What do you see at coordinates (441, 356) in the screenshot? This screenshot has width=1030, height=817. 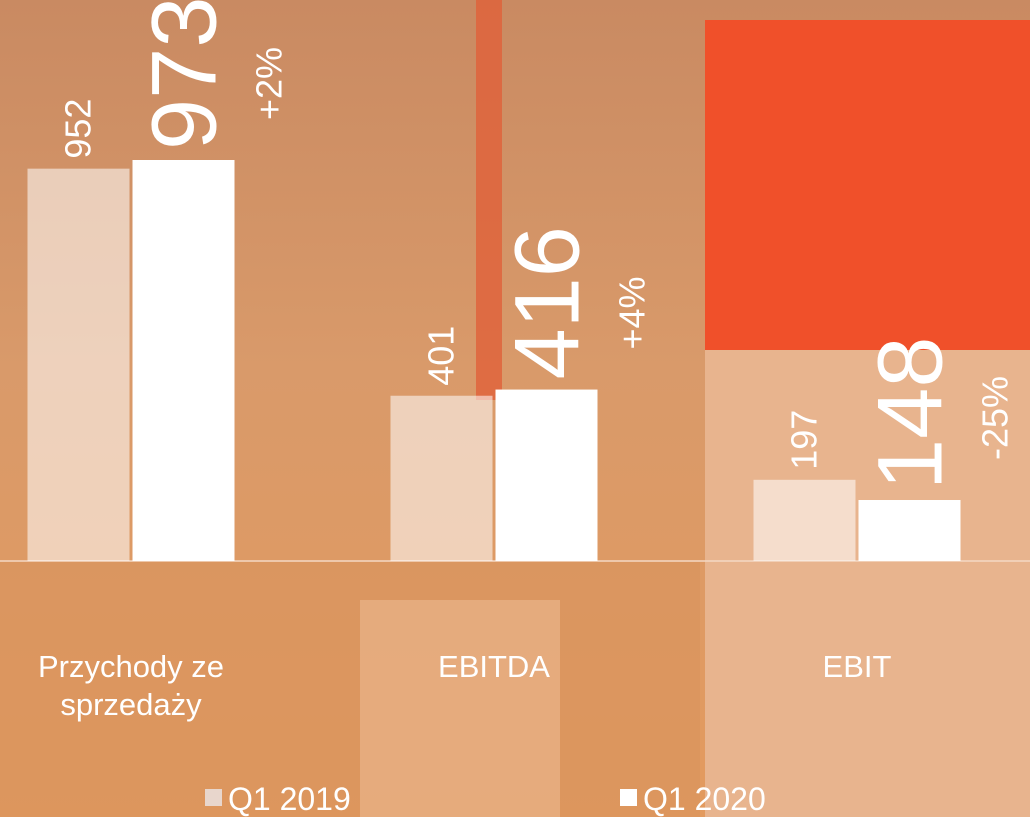 I see `value-label: 401` at bounding box center [441, 356].